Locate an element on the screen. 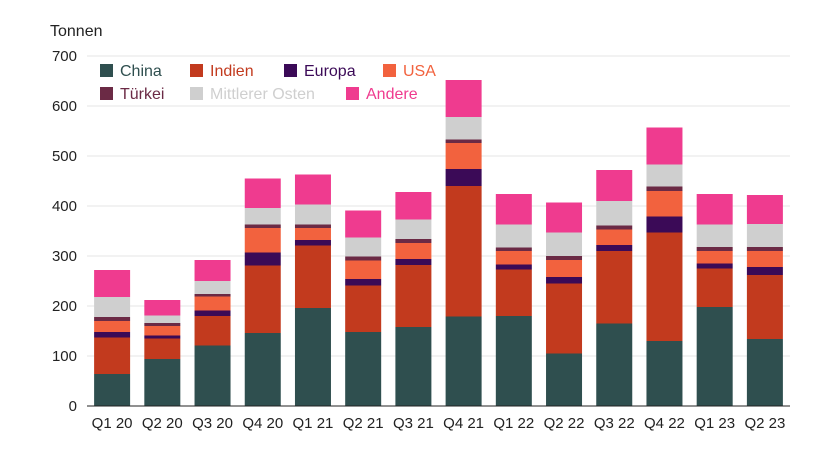 This screenshot has height=462, width=840. x-tick-label: Q2 23 is located at coordinates (764, 423).